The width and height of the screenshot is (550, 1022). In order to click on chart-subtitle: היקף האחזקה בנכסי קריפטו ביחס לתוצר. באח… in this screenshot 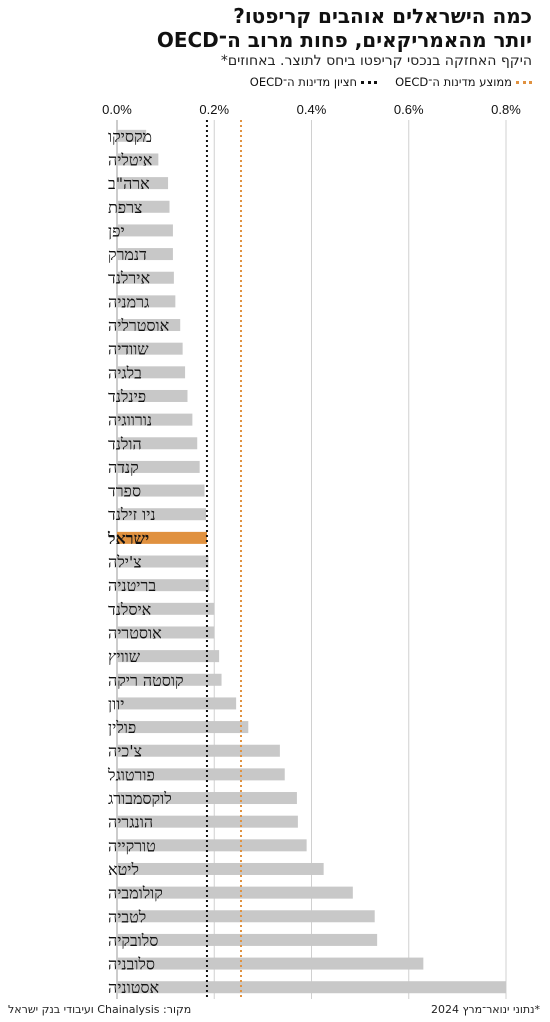, I will do `click(376, 61)`.